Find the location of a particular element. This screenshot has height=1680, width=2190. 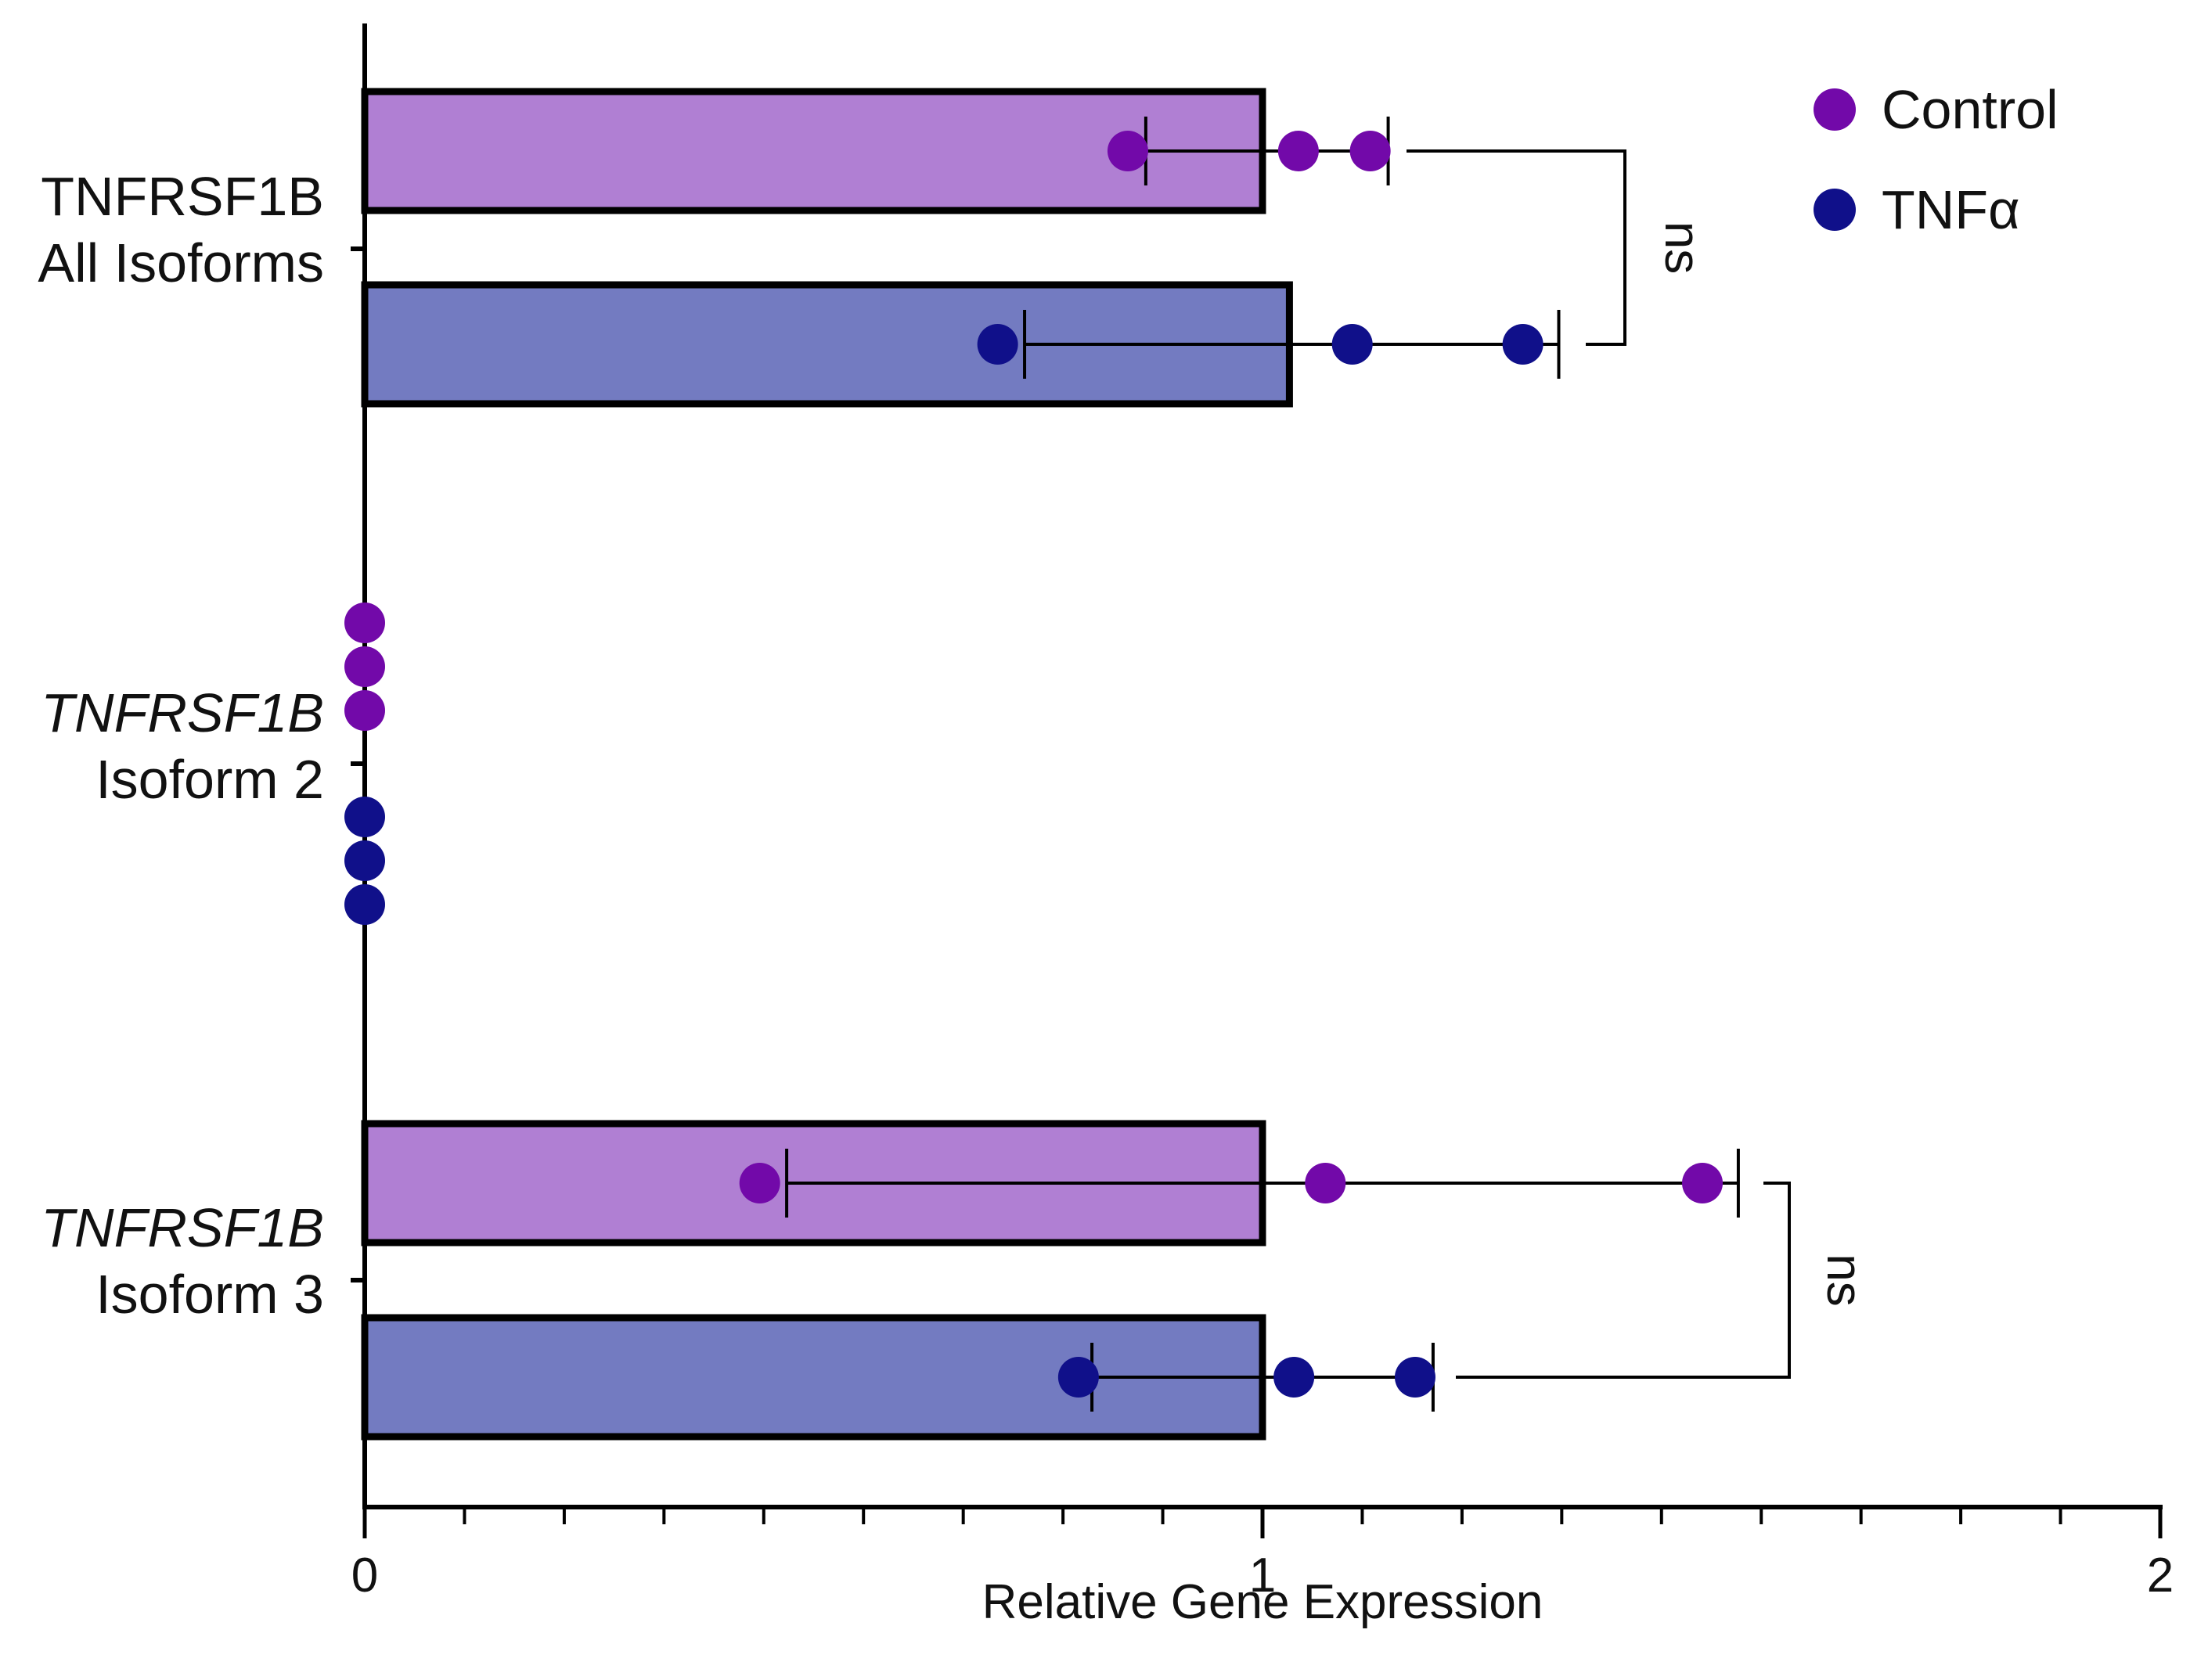

significance-label-iso3: ns is located at coordinates (1845, 1280).